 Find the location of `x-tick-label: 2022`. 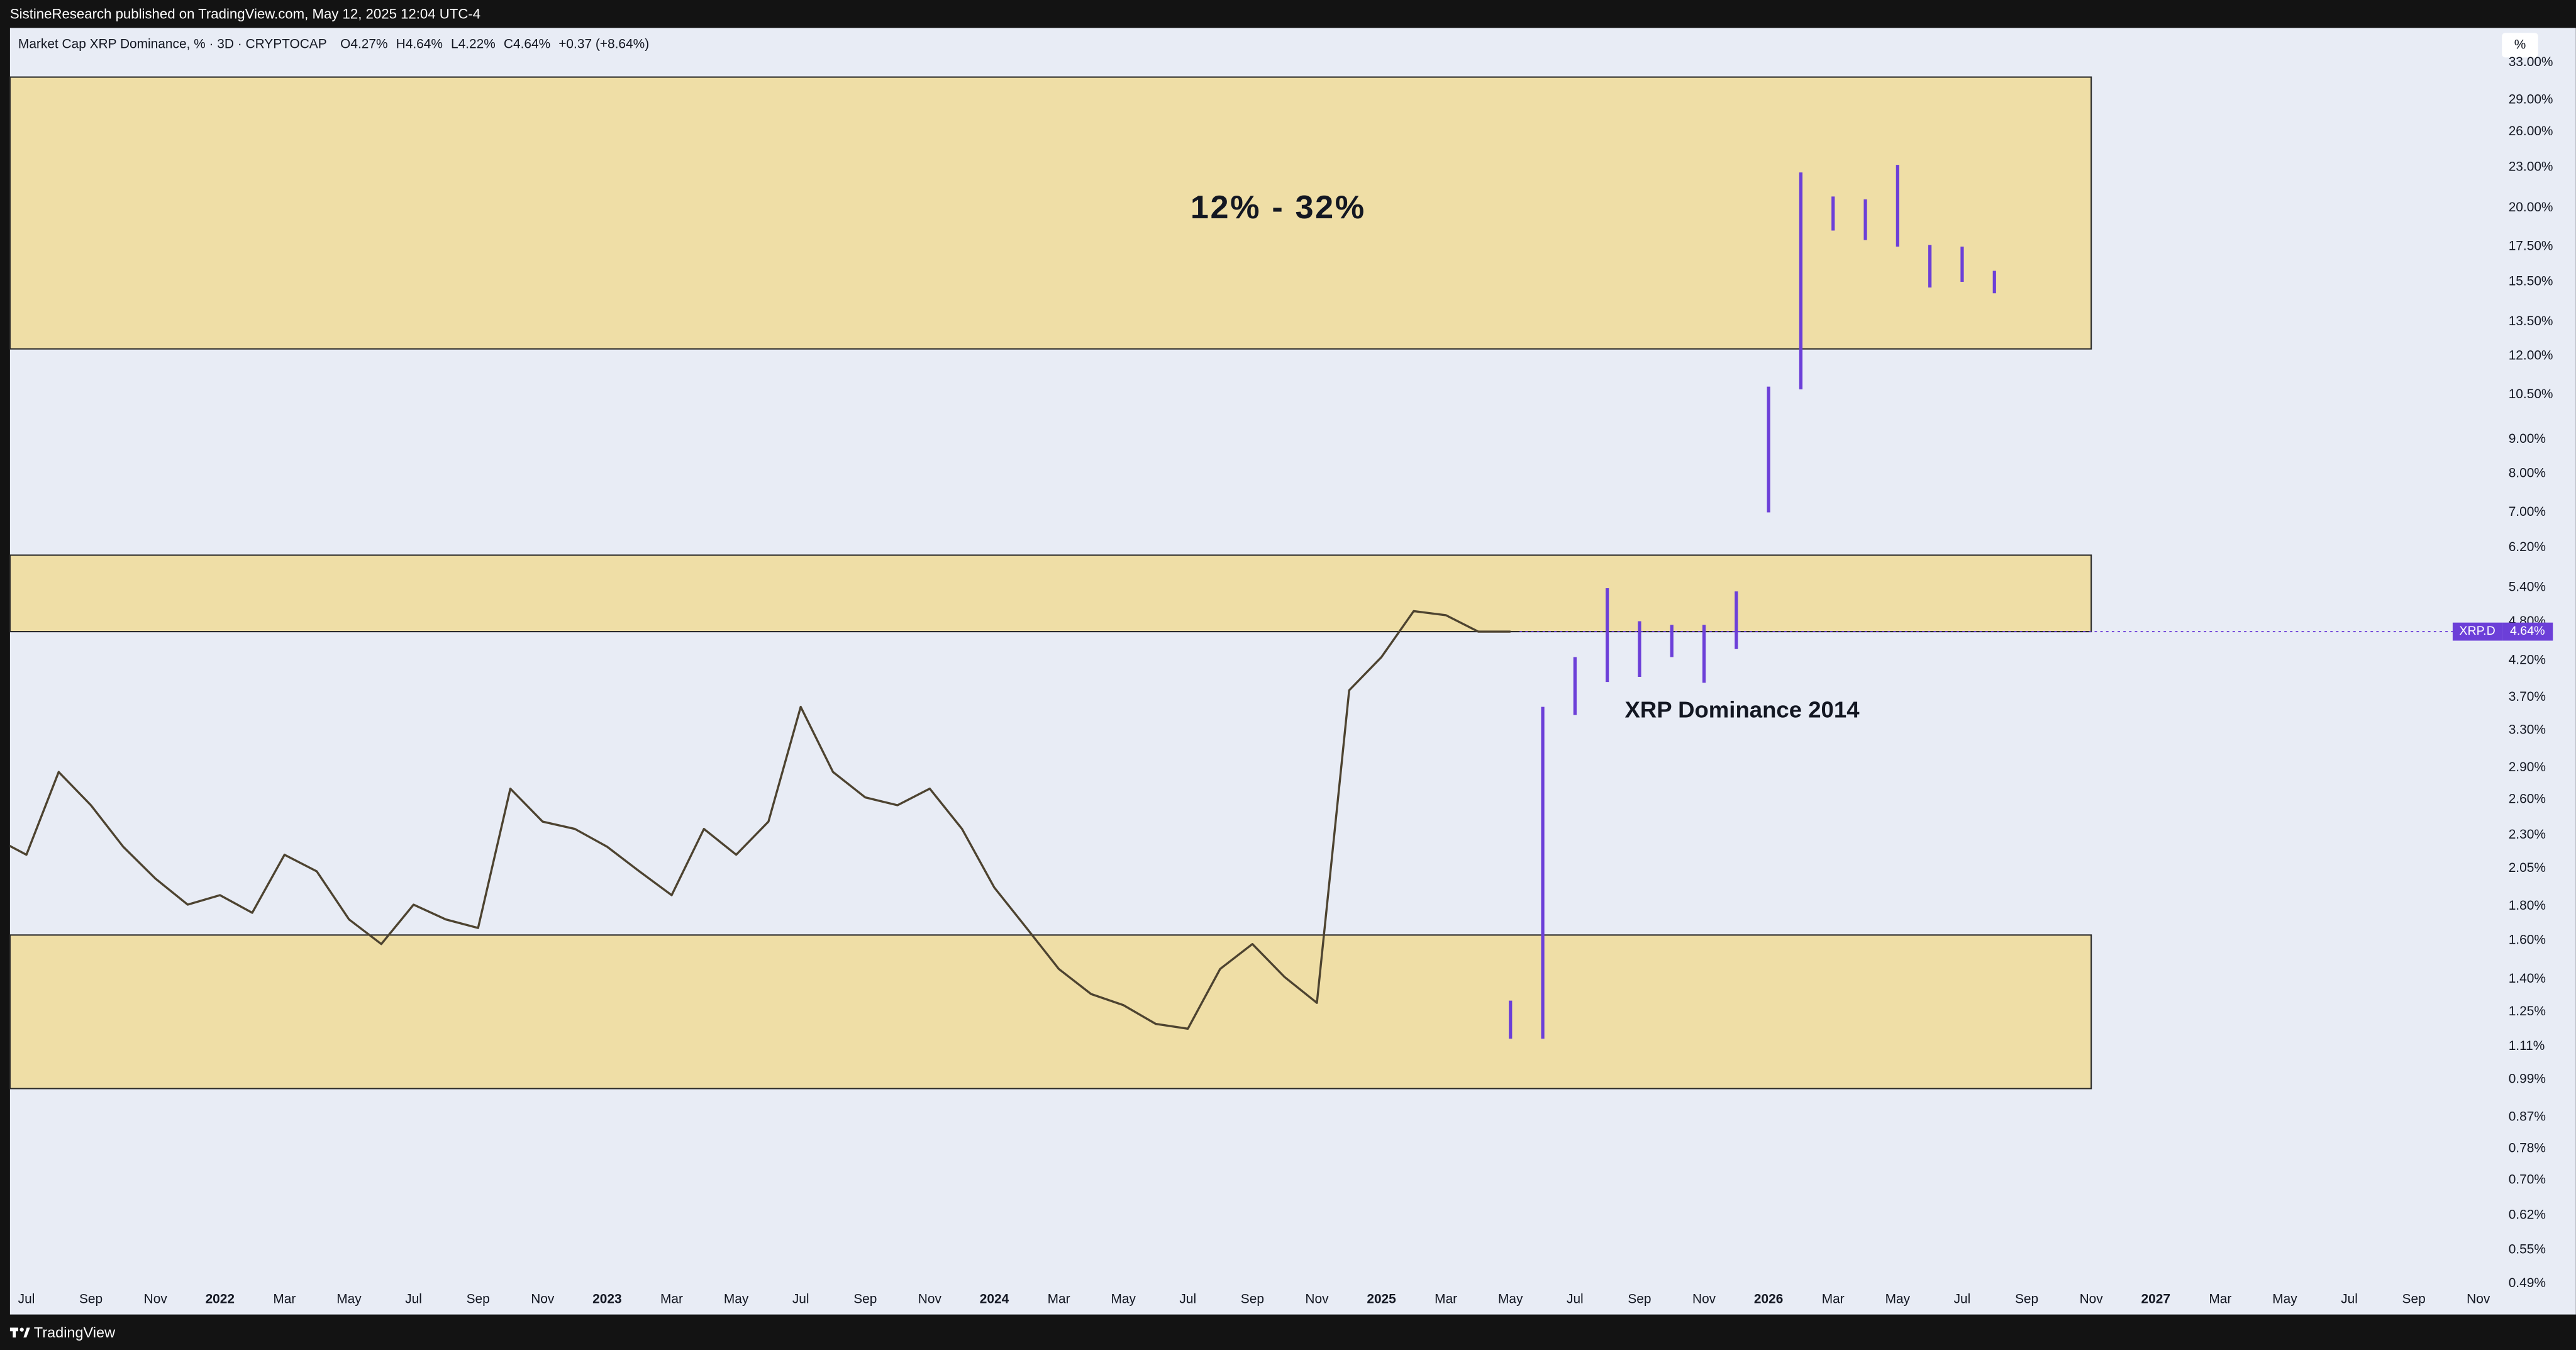

x-tick-label: 2022 is located at coordinates (220, 1299).